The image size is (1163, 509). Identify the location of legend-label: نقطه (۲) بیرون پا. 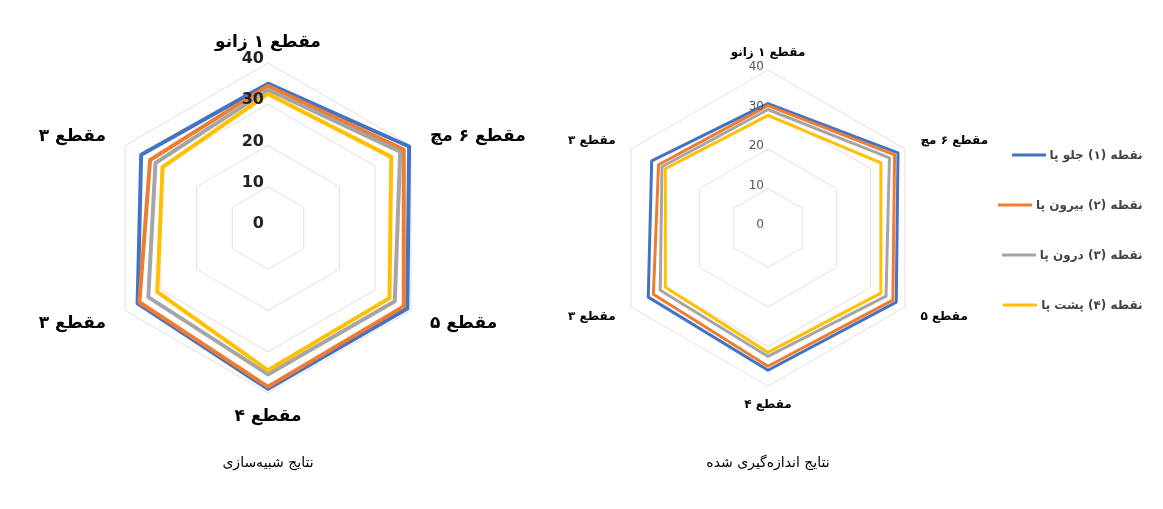
(1089, 205).